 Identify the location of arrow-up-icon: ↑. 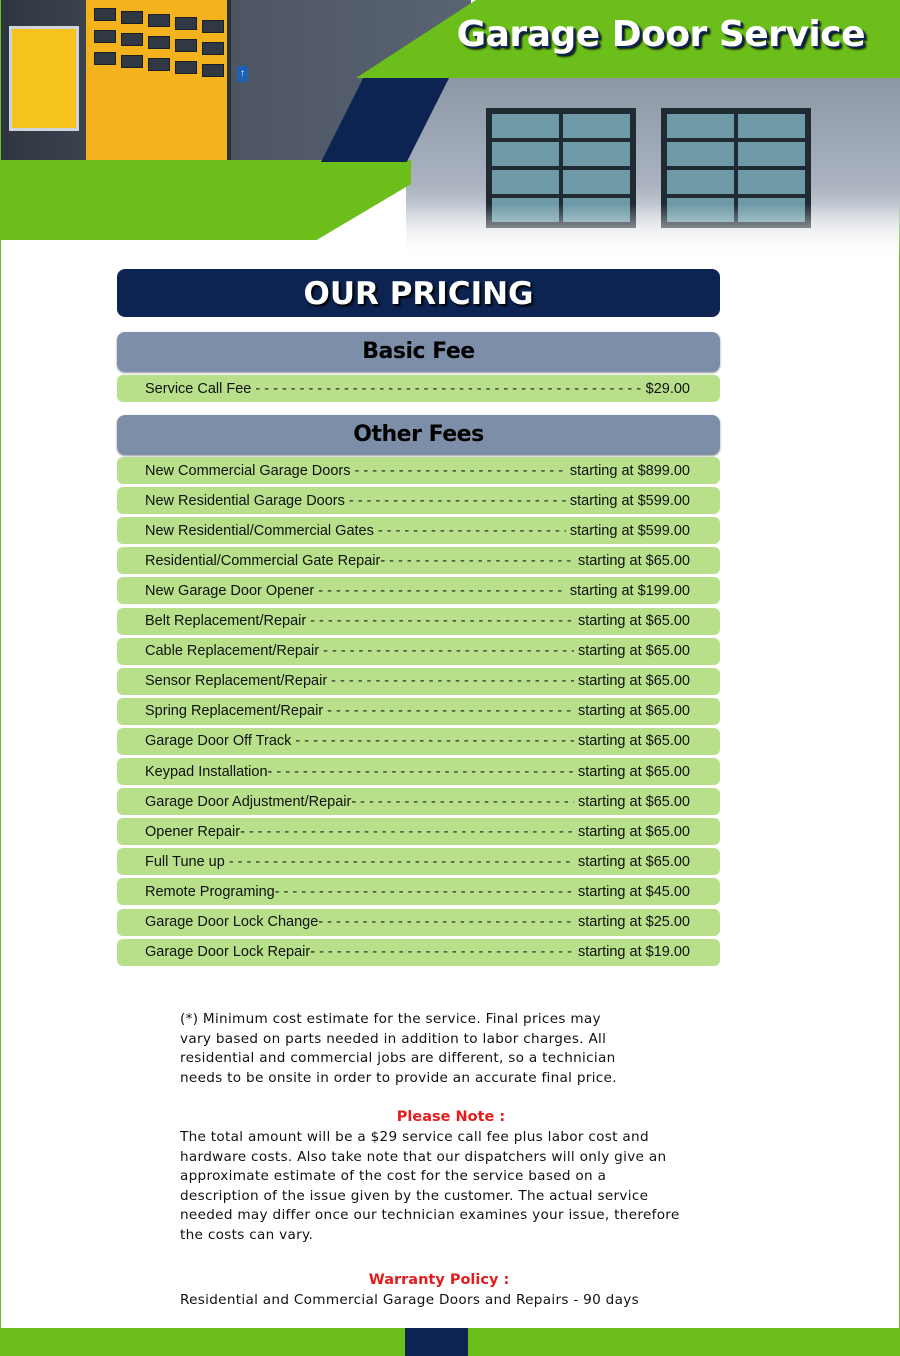
(242, 74).